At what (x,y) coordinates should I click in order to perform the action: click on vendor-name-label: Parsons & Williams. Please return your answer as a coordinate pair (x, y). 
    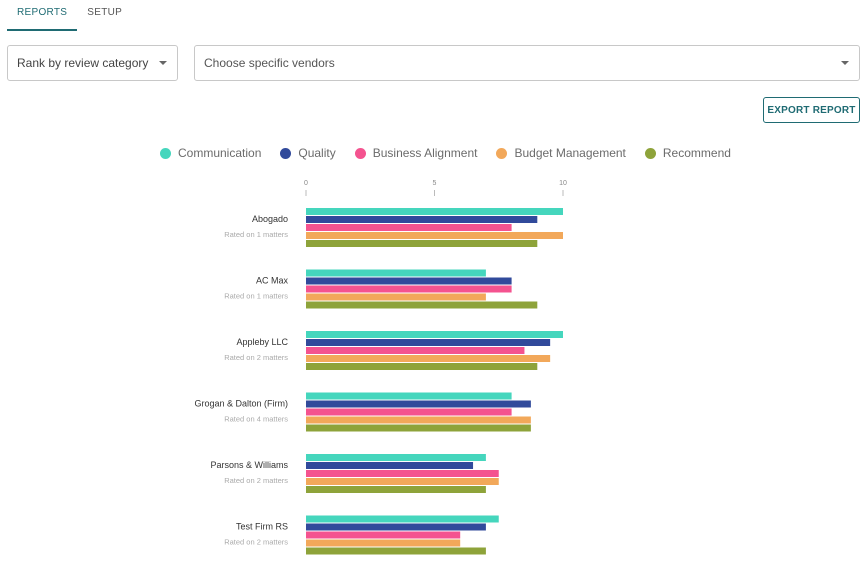
    Looking at the image, I should click on (249, 465).